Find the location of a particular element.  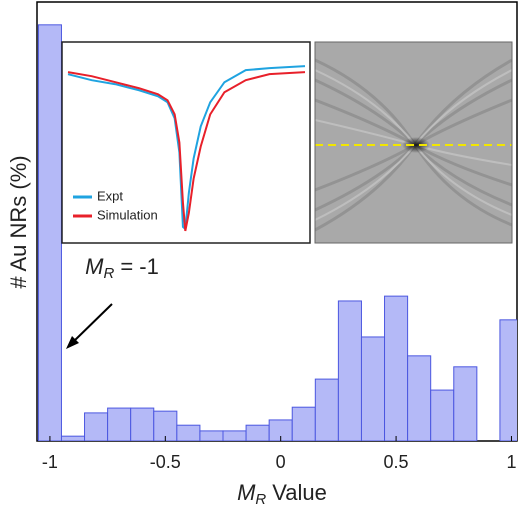

annotation-text: = -1 is located at coordinates (139, 266).